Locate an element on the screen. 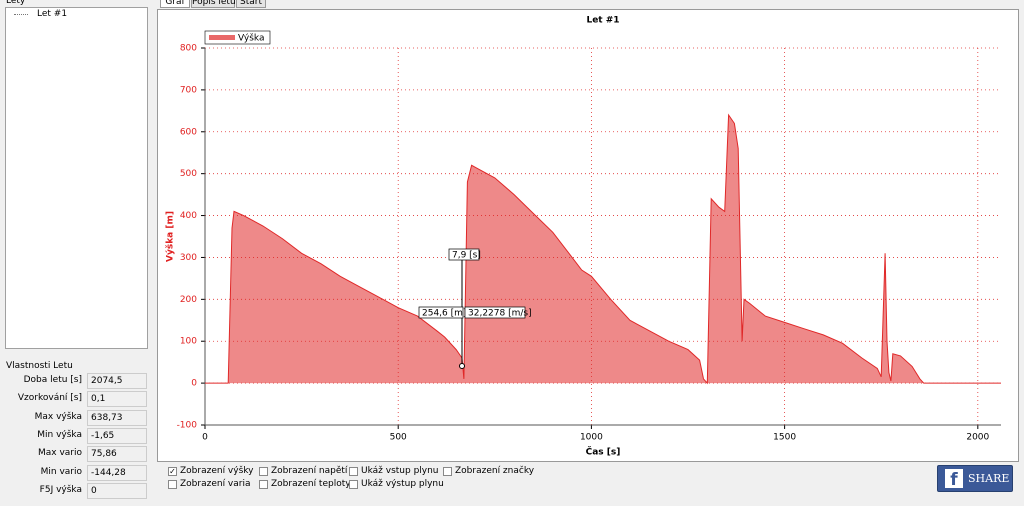 This screenshot has height=506, width=1024. checkbox-label: Ukáž výstup plynu is located at coordinates (402, 484).